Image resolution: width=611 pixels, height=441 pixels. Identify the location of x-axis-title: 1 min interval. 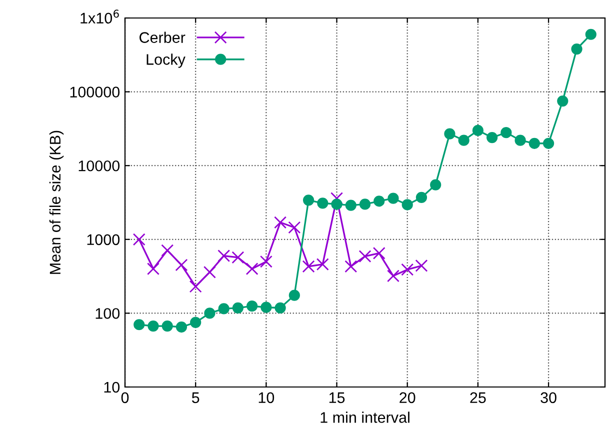
(365, 417).